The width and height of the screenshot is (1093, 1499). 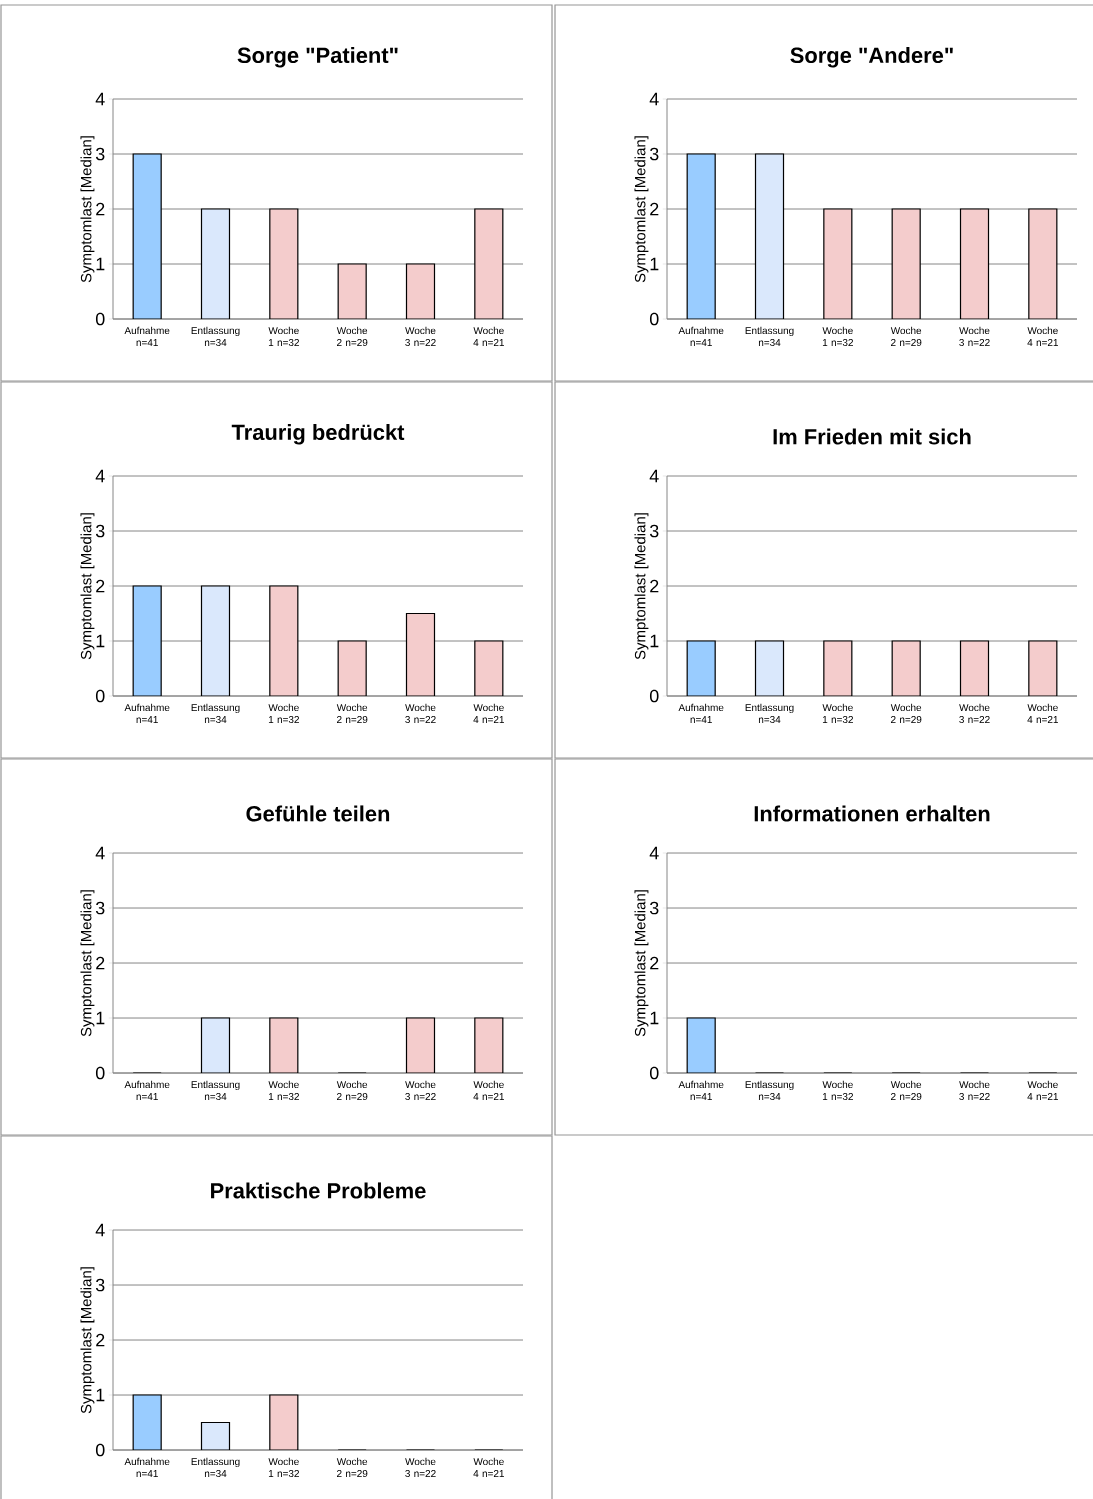 I want to click on chart-title: Traurig bedrückt, so click(x=318, y=434).